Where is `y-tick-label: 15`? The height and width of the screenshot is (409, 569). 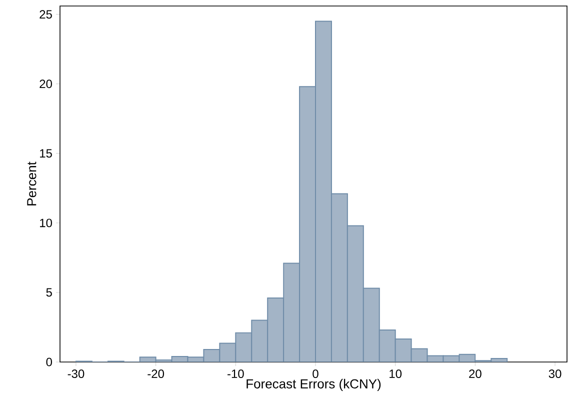
y-tick-label: 15 is located at coordinates (46, 153).